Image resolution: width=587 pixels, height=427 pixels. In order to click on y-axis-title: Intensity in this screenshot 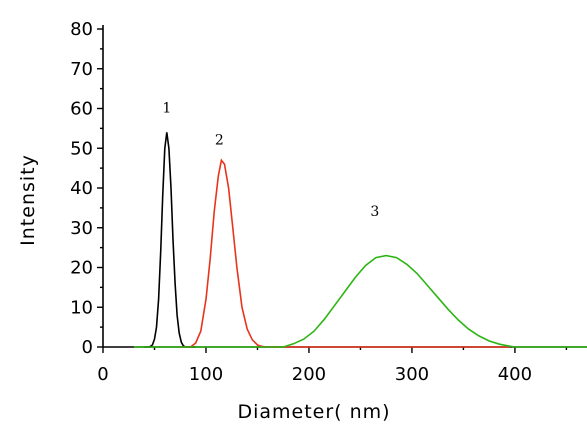, I will do `click(28, 200)`.